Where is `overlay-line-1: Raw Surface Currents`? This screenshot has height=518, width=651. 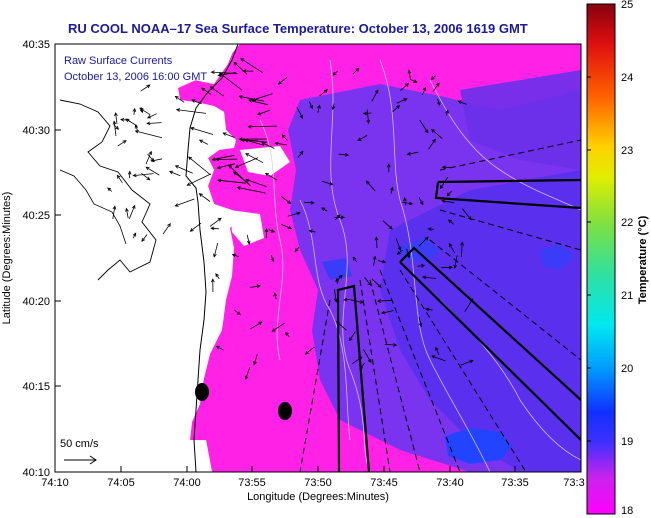 overlay-line-1: Raw Surface Currents is located at coordinates (118, 61).